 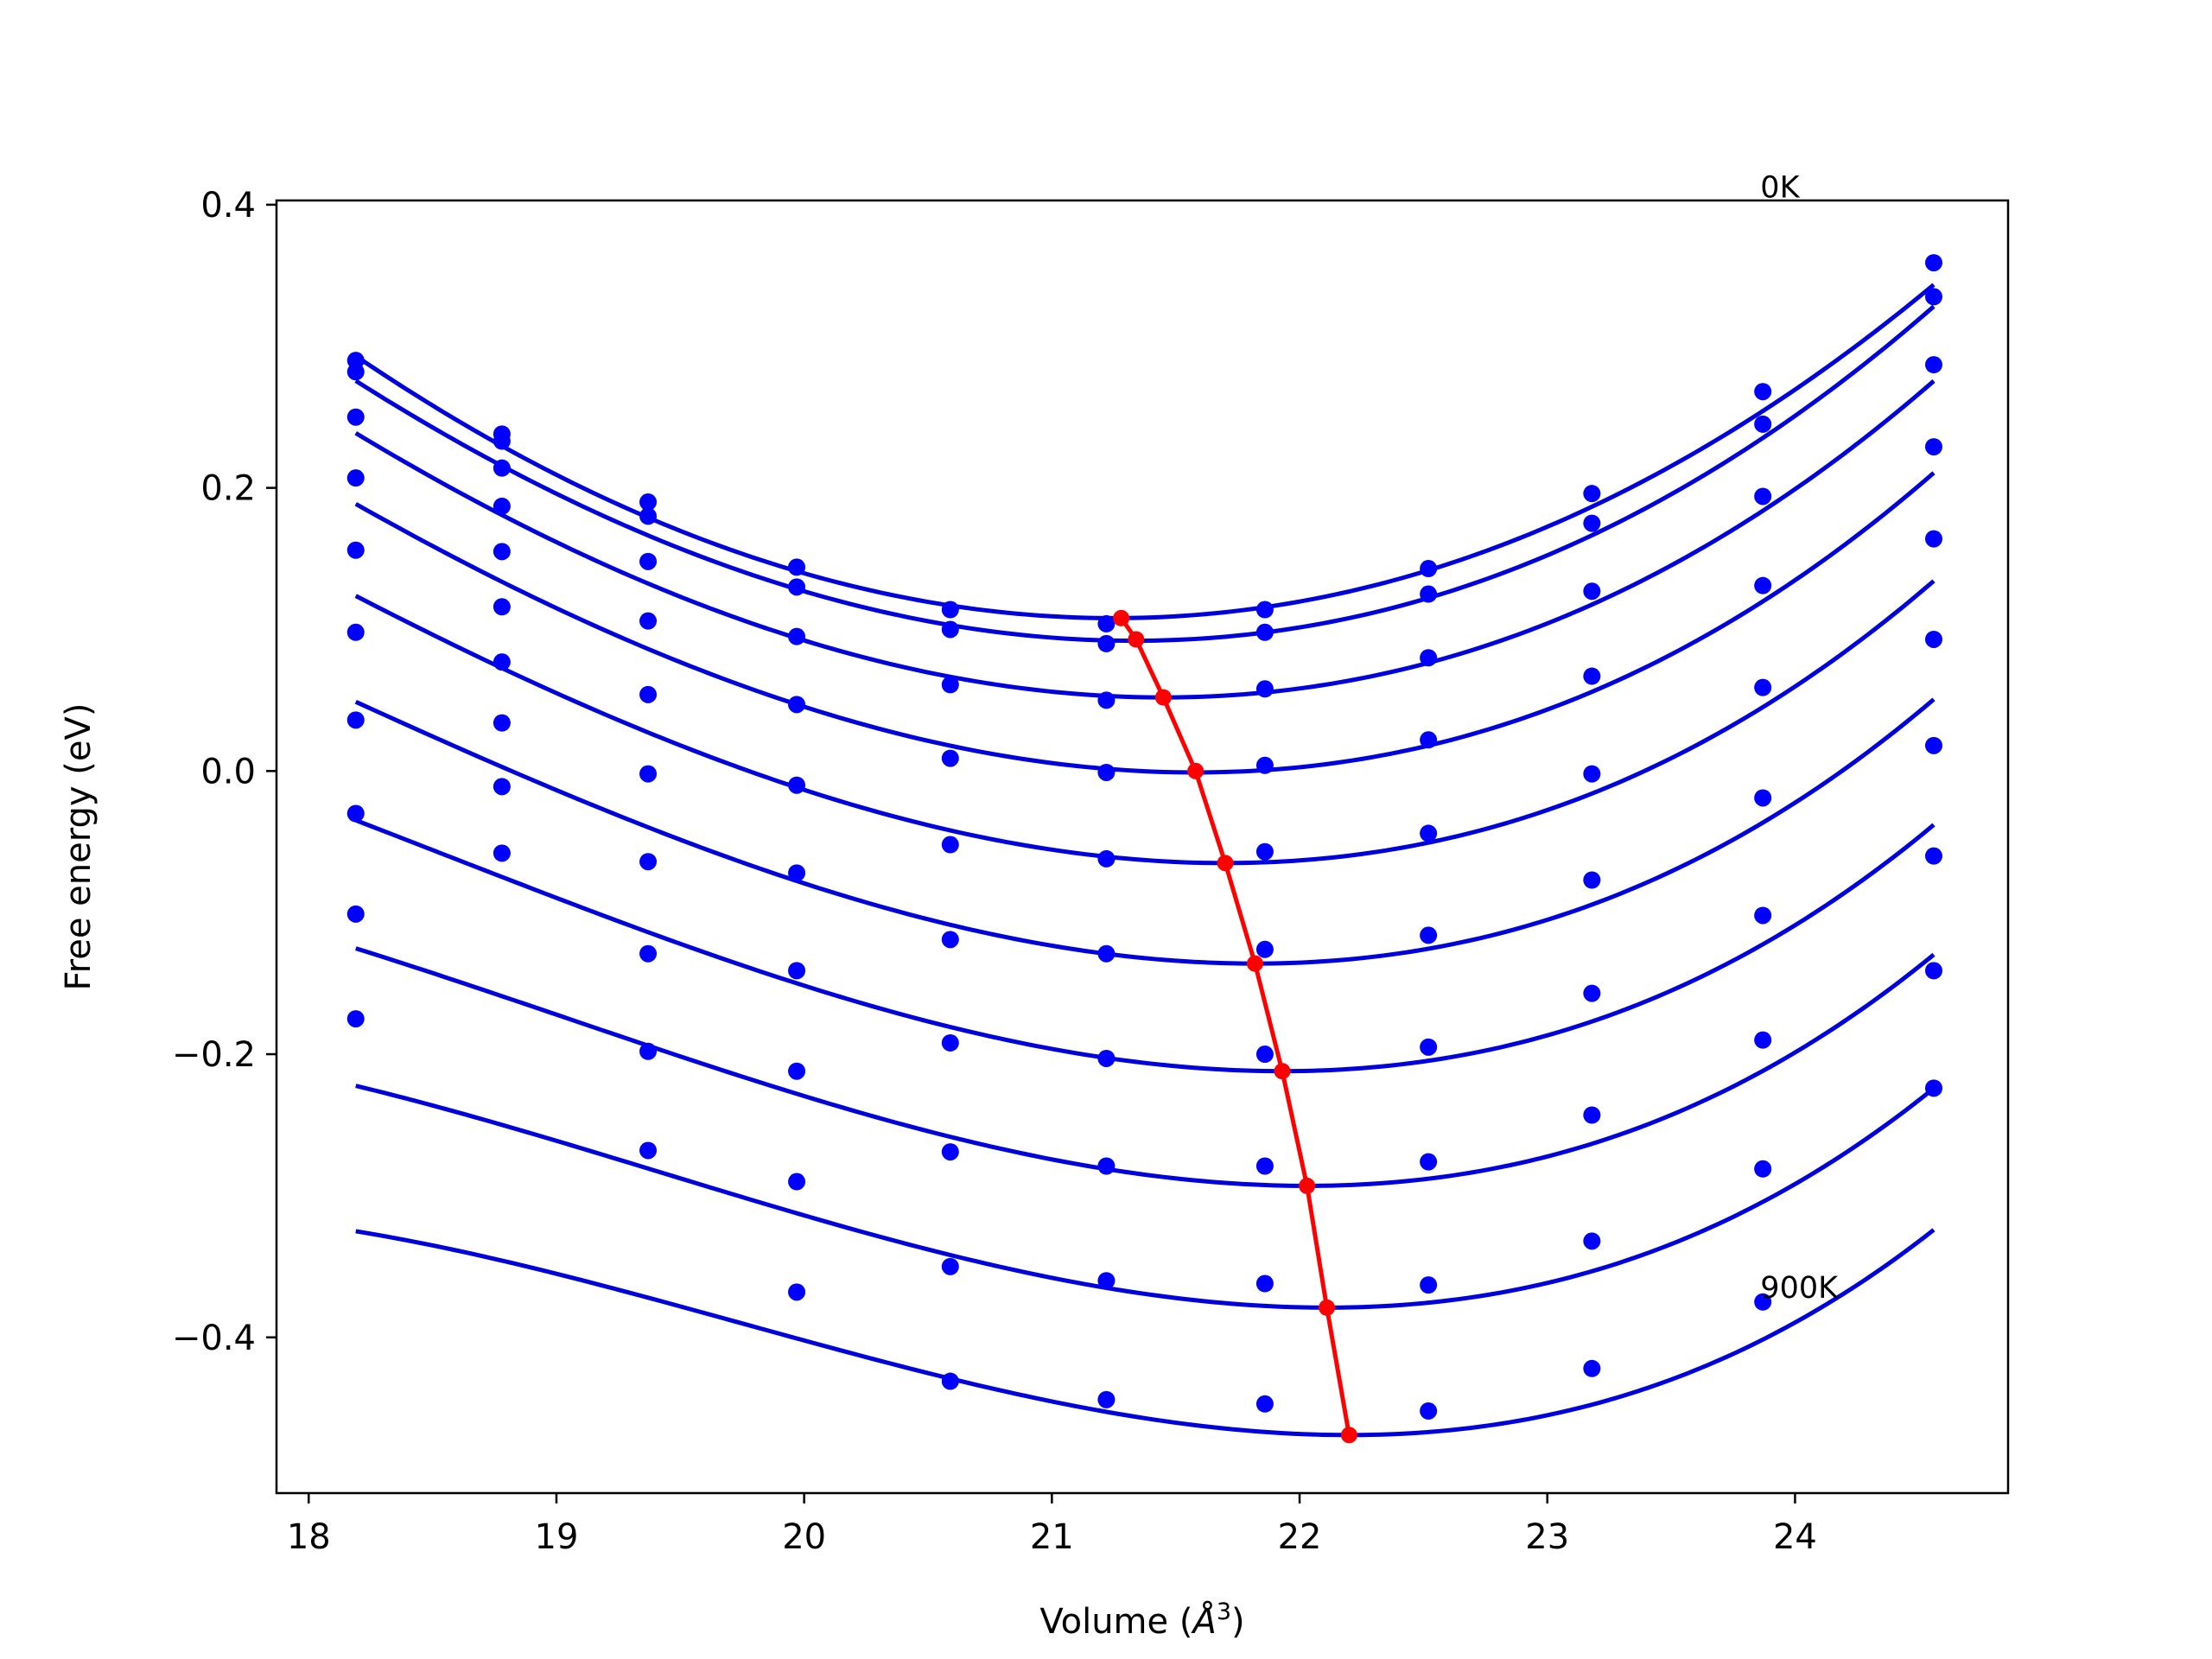 I want to click on x-axis-label-exponent: 3, so click(x=1224, y=1612).